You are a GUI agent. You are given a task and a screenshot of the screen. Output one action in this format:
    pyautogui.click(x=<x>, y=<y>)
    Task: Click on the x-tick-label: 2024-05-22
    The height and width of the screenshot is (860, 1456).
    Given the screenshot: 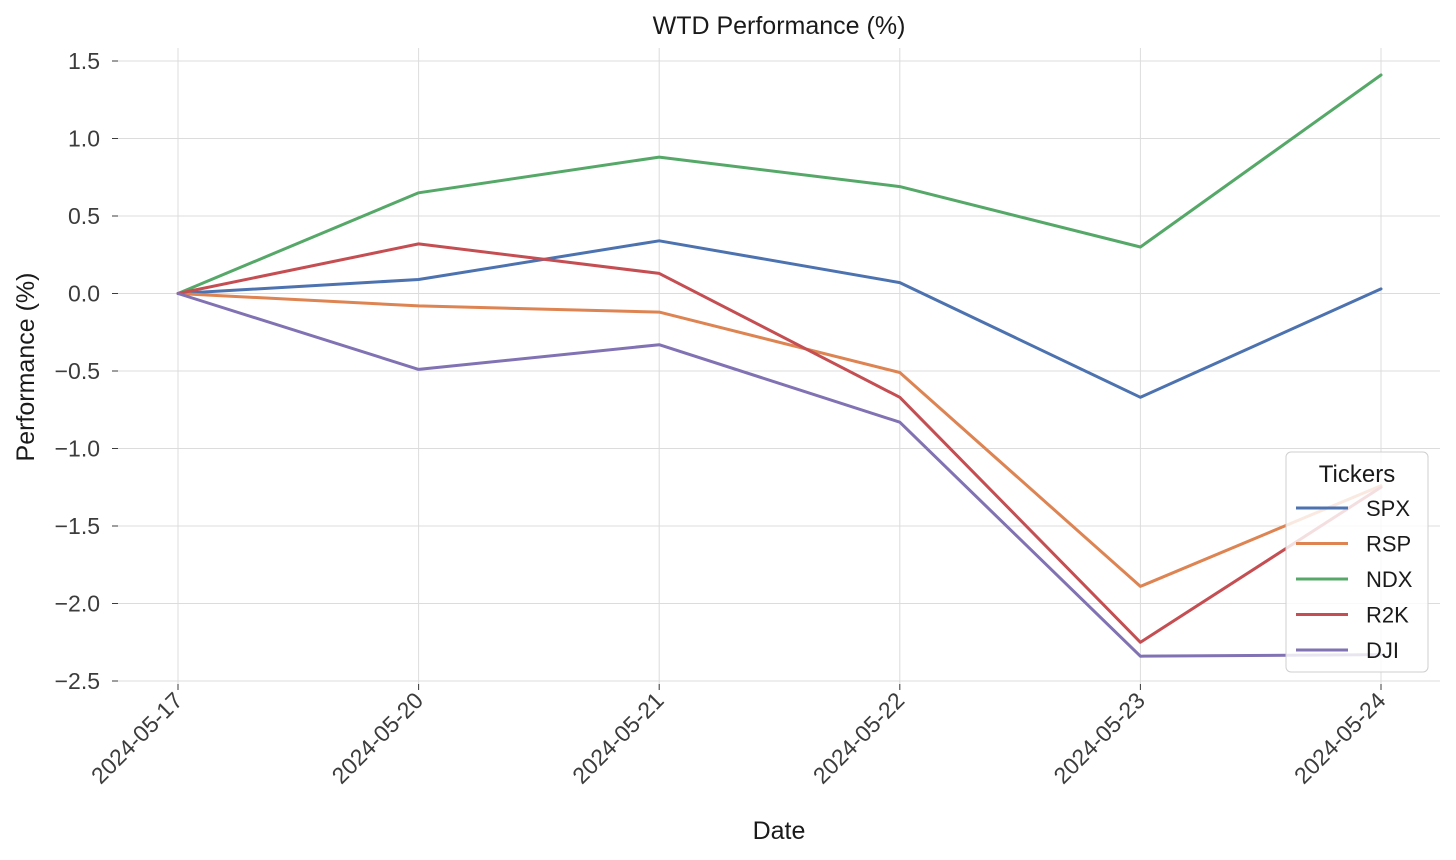 What is the action you would take?
    pyautogui.click(x=859, y=738)
    